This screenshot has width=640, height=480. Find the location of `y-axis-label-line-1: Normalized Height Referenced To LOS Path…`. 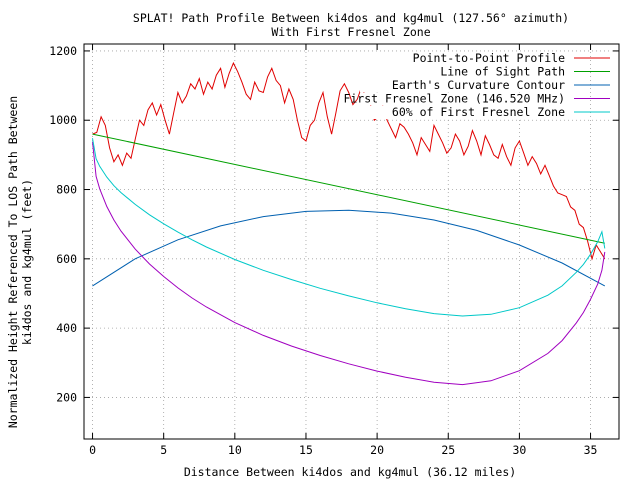

y-axis-label-line-1: Normalized Height Referenced To LOS Path… is located at coordinates (13, 262).